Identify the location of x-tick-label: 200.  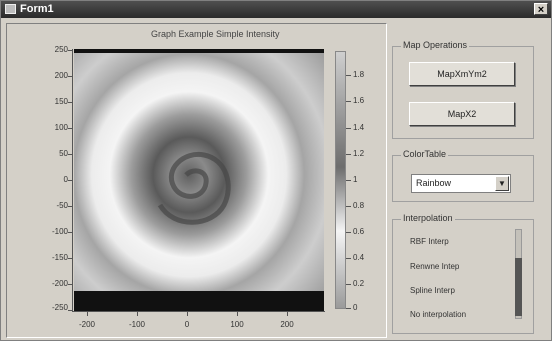
(287, 324).